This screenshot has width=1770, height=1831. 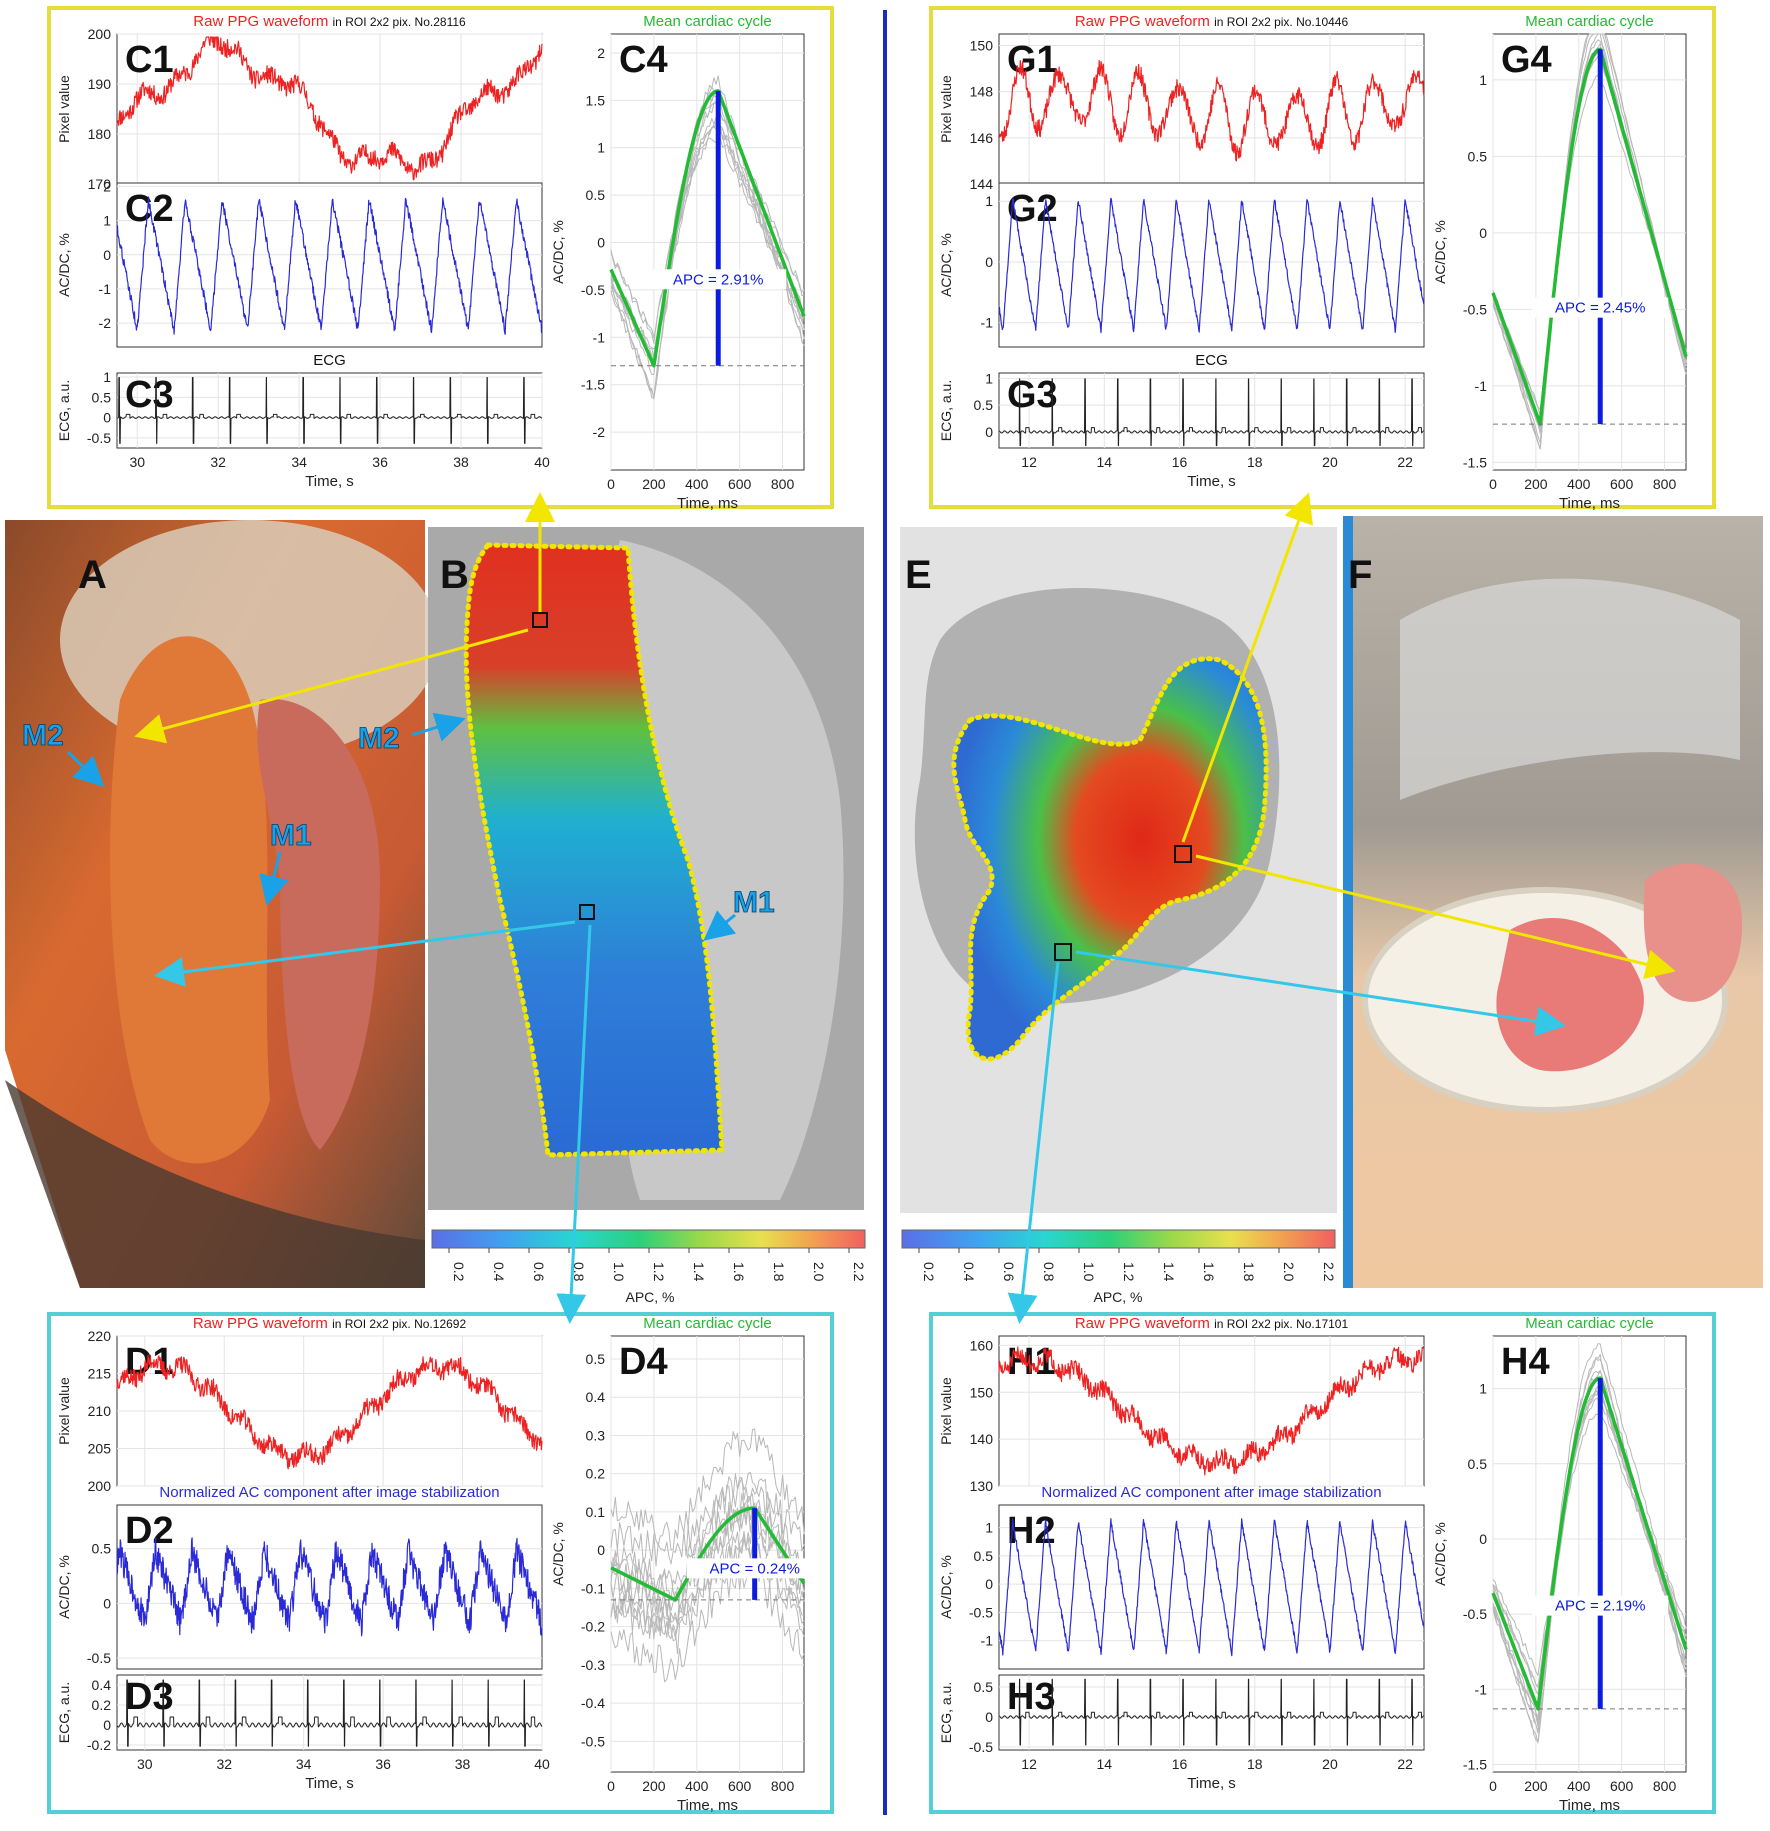 I want to click on marker-m1-b-arrow, so click(x=720, y=925).